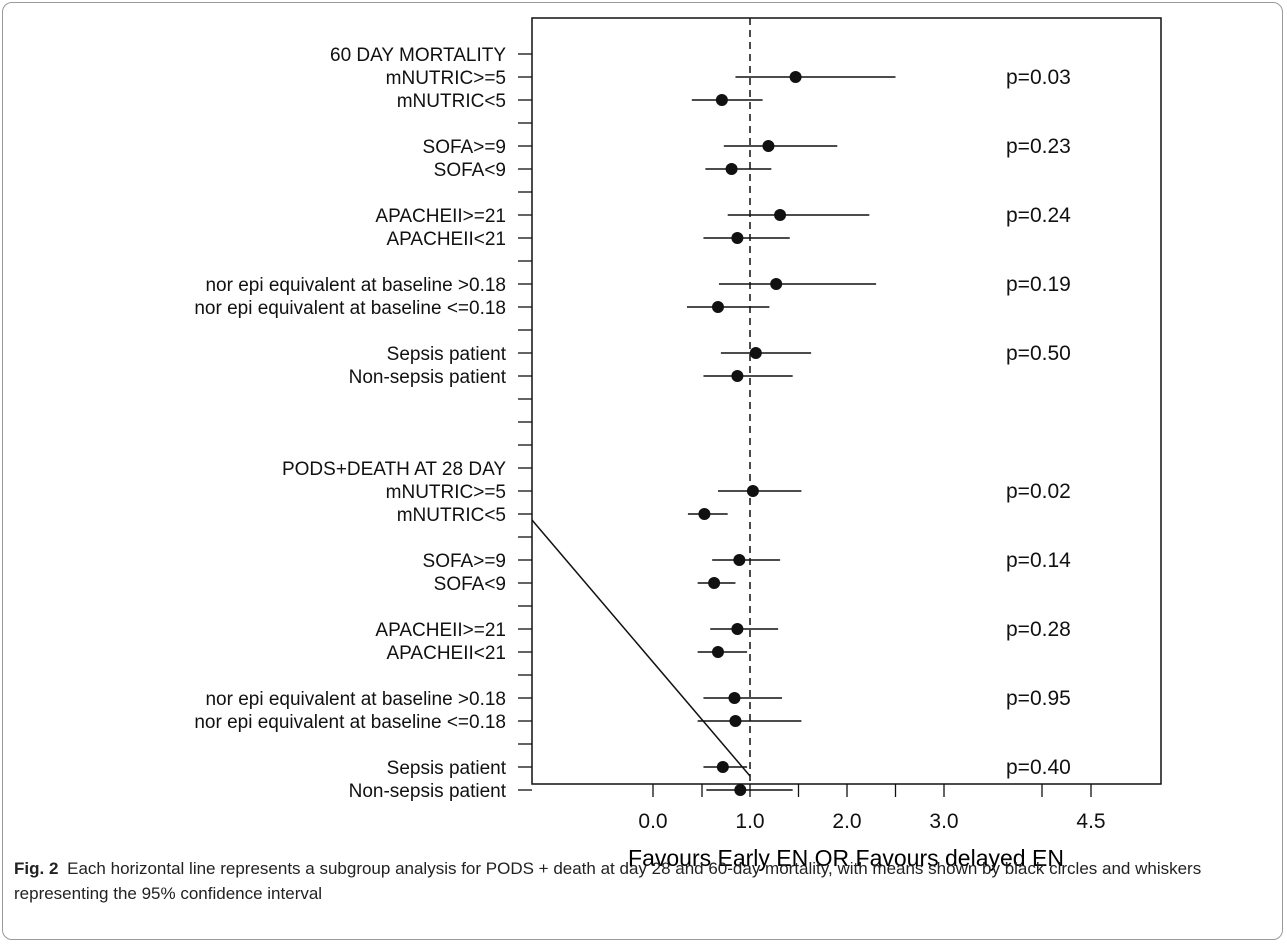 The height and width of the screenshot is (944, 1287). What do you see at coordinates (1090, 821) in the screenshot?
I see `x-tick-label: 4.5` at bounding box center [1090, 821].